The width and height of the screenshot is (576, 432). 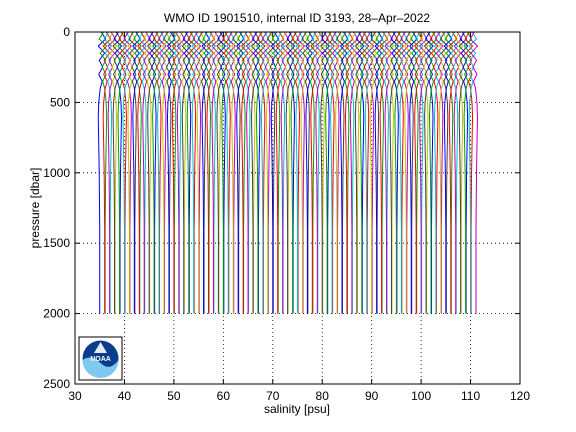 I want to click on y-tick-label: 1000, so click(x=56, y=173).